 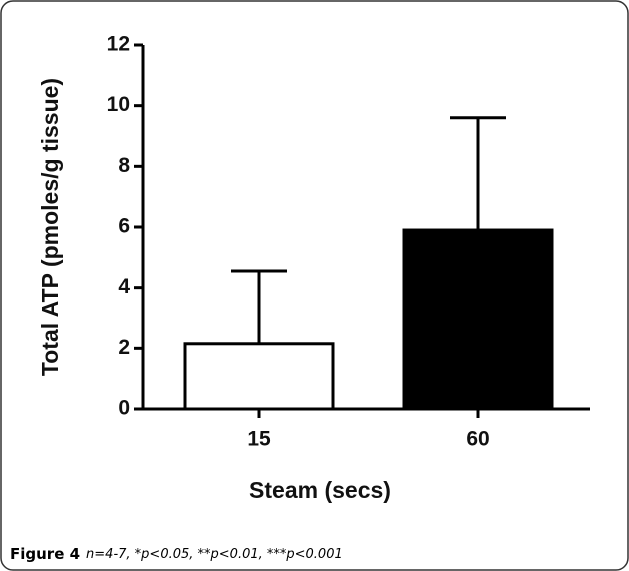 What do you see at coordinates (124, 165) in the screenshot?
I see `y-tick-label: 8` at bounding box center [124, 165].